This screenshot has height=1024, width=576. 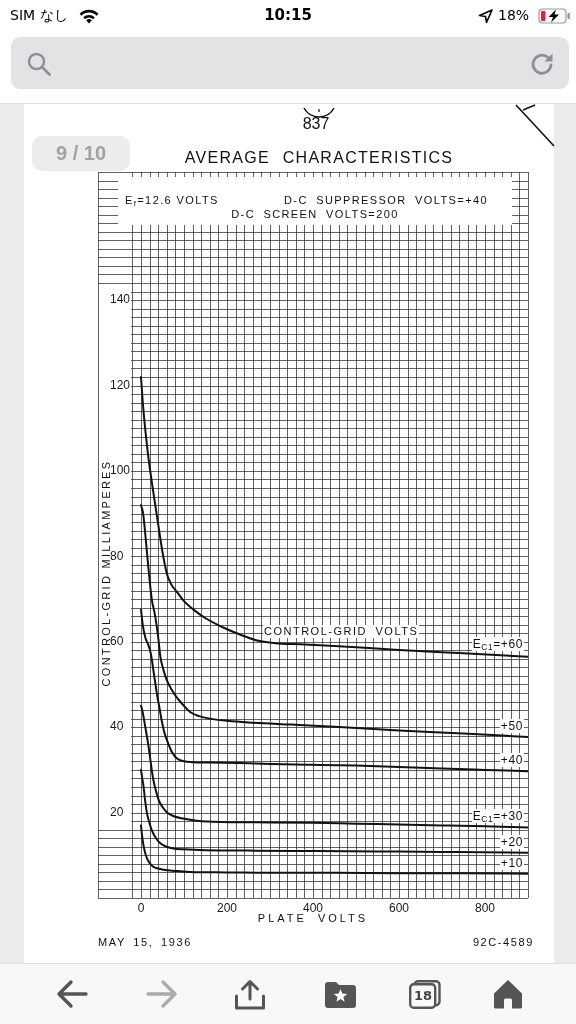 What do you see at coordinates (497, 644) in the screenshot?
I see `series-label: E$_{C1}$=+60` at bounding box center [497, 644].